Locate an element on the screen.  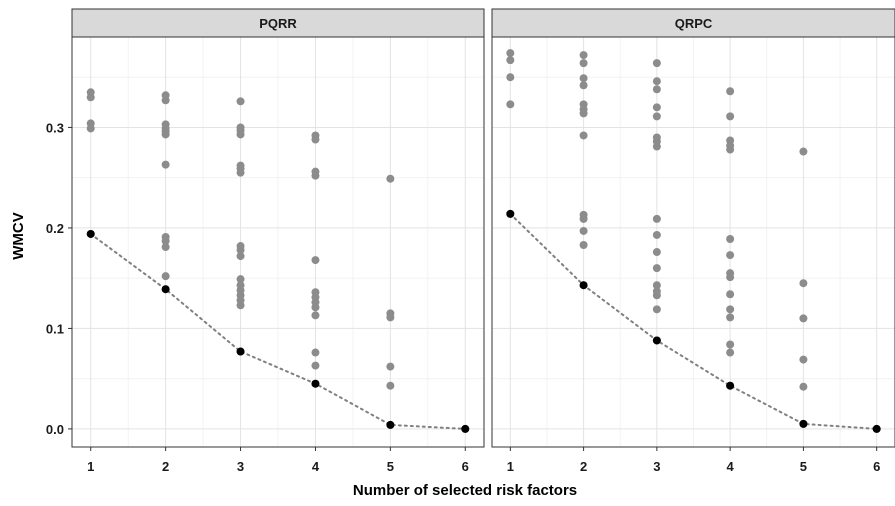
y-tick-label: 0.2 is located at coordinates (55, 228).